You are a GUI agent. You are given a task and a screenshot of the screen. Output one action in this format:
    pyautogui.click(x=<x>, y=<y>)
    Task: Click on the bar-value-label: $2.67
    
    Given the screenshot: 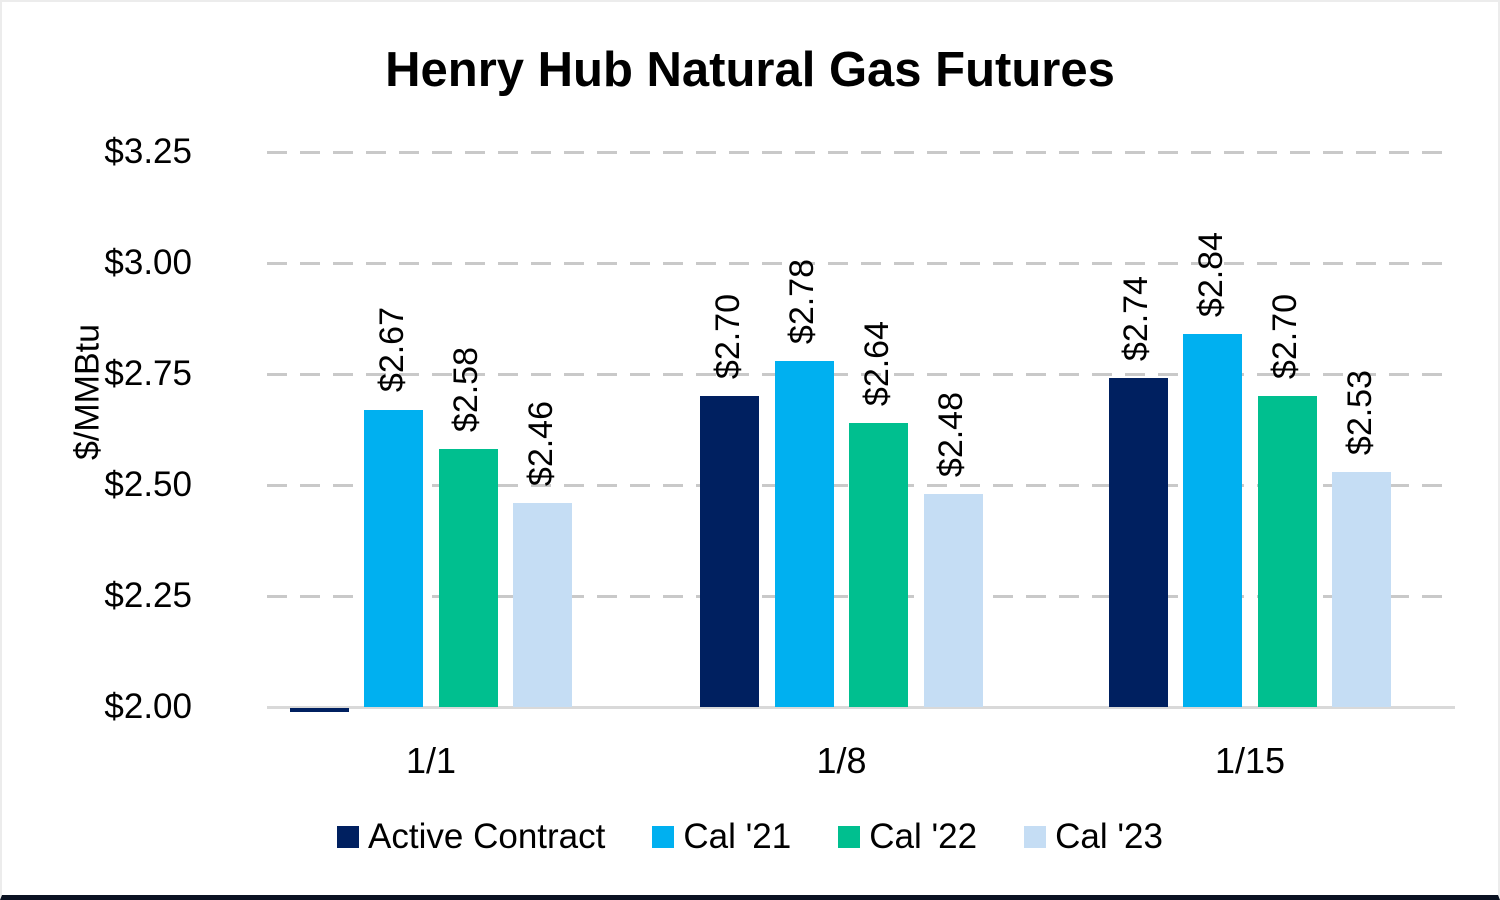 What is the action you would take?
    pyautogui.click(x=391, y=350)
    